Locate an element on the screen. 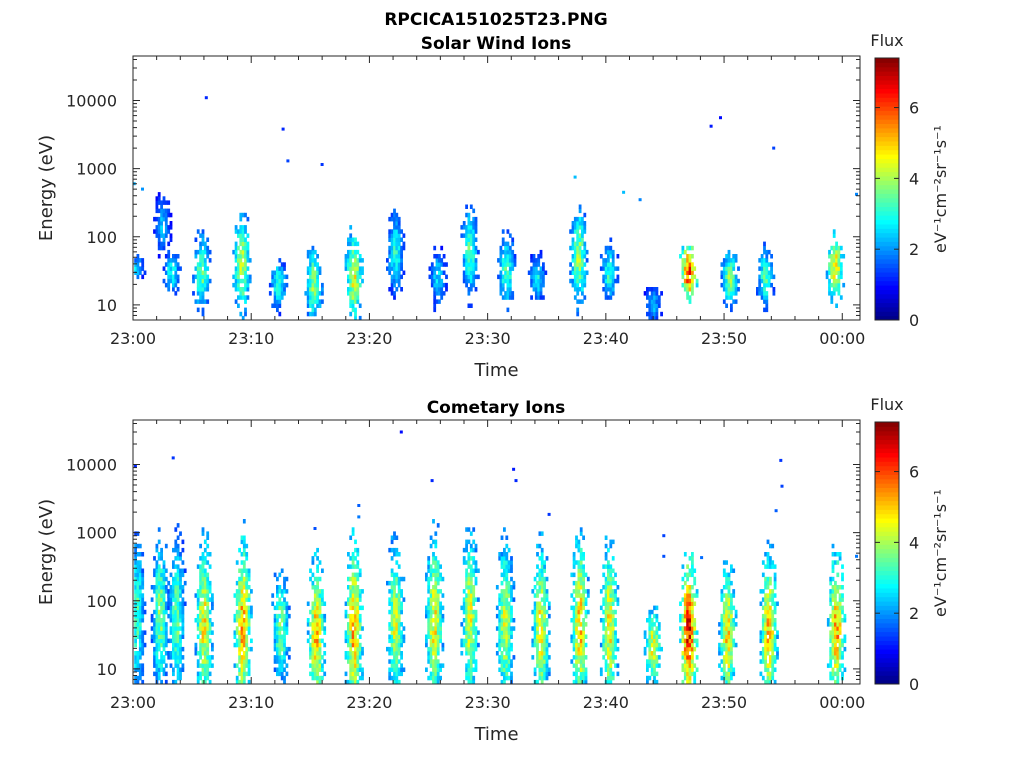 The image size is (1024, 768). colorbar-gradient-step is located at coordinates (887, 252).